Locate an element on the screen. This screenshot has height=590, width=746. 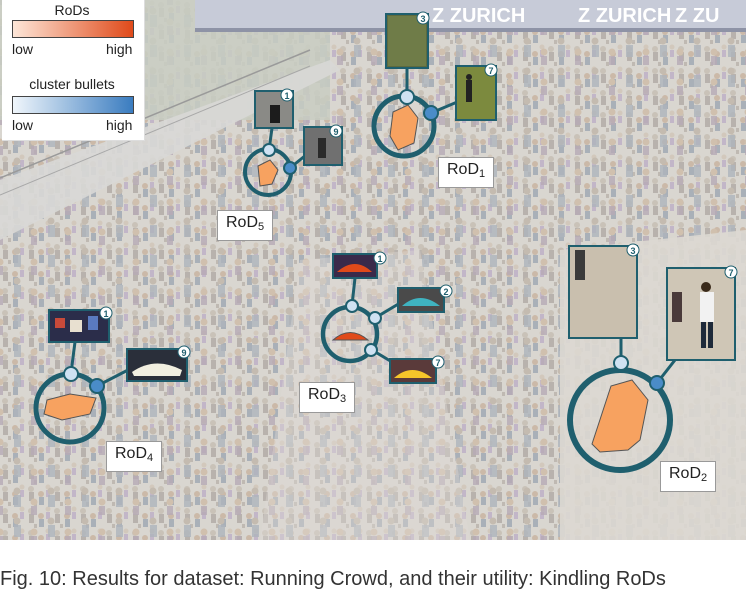
banner-text-3: Z ZU is located at coordinates (697, 16).